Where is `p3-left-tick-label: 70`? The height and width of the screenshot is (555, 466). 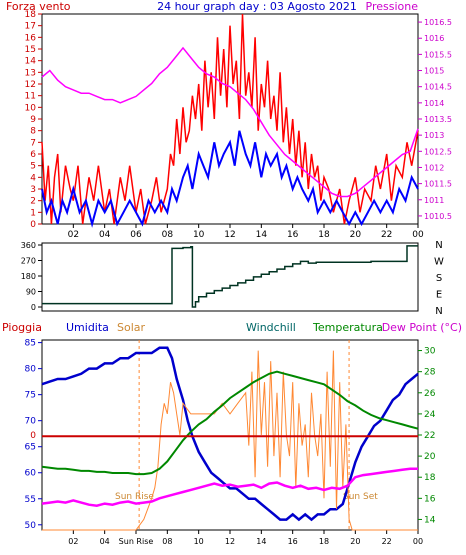
p3-left-tick-label: 70 is located at coordinates (31, 422).